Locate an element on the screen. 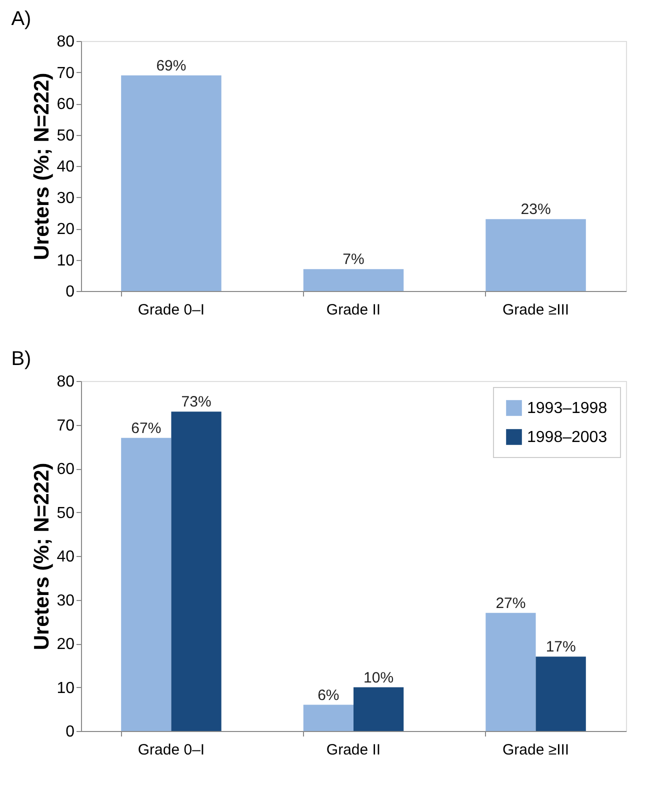 Image resolution: width=670 pixels, height=801 pixels. data-label: 69% is located at coordinates (171, 65).